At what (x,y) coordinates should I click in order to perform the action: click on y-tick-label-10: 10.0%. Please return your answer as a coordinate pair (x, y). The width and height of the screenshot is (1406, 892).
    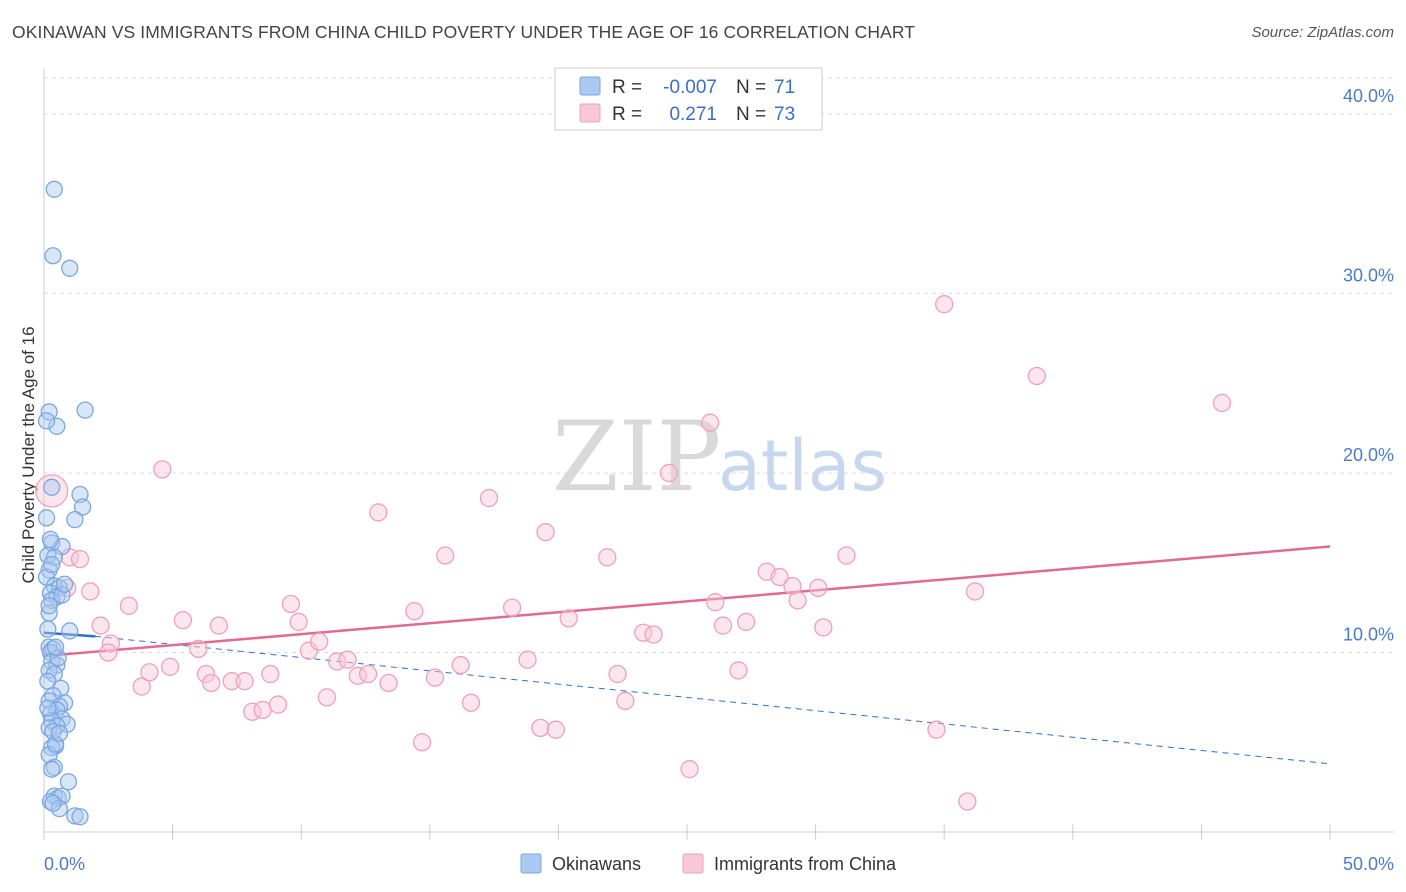
    Looking at the image, I should click on (1368, 634).